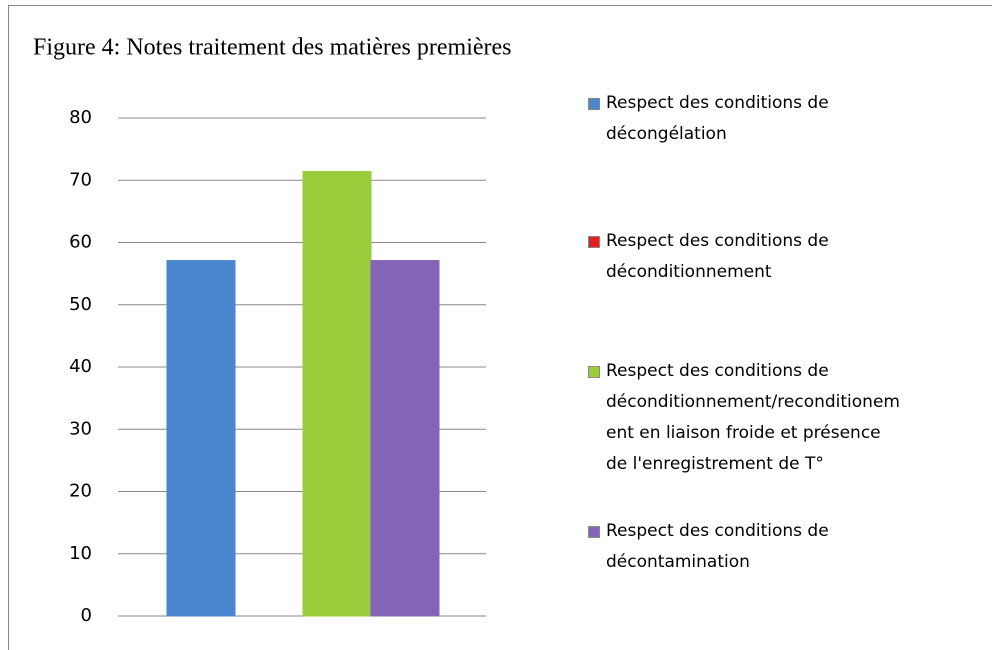 The image size is (992, 650). Describe the element at coordinates (80, 117) in the screenshot. I see `y-tick-label: 80` at that location.